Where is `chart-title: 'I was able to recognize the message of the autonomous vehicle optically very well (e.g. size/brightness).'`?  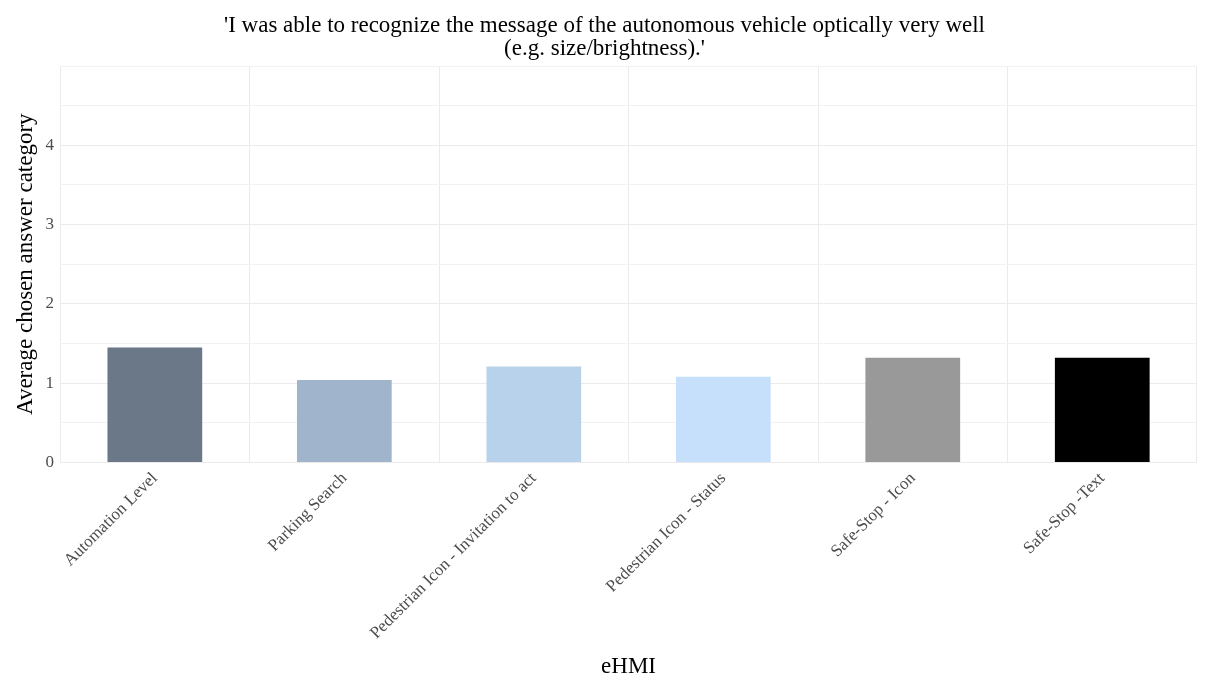 chart-title: 'I was able to recognize the message of the autonomous vehicle optically very well (e.g. size/brightness).' is located at coordinates (604, 35).